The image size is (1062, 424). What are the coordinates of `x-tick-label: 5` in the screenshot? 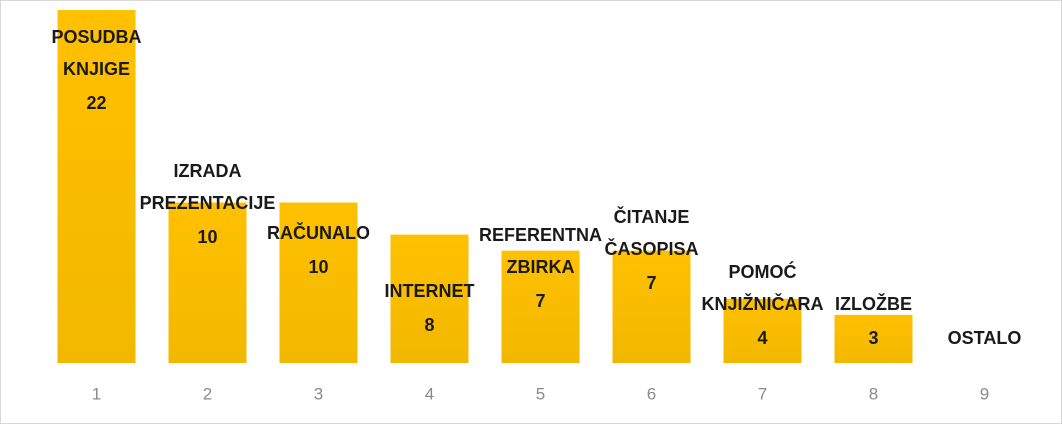 It's located at (540, 393).